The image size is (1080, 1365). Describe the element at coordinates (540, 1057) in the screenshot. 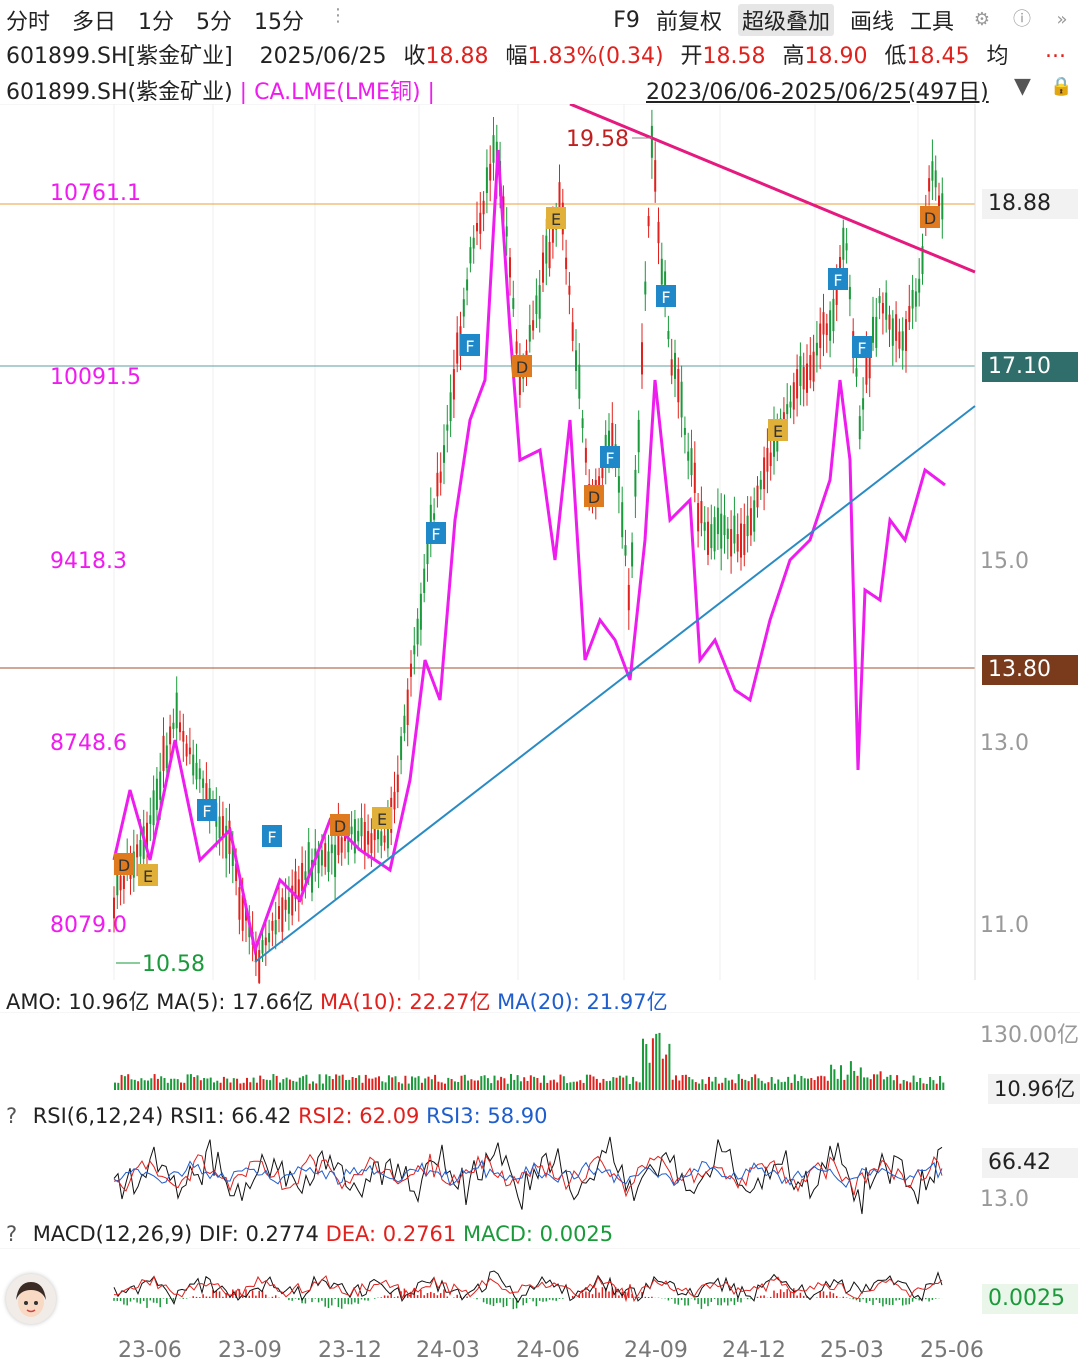

I see `amo-chart: 130.00亿` at that location.